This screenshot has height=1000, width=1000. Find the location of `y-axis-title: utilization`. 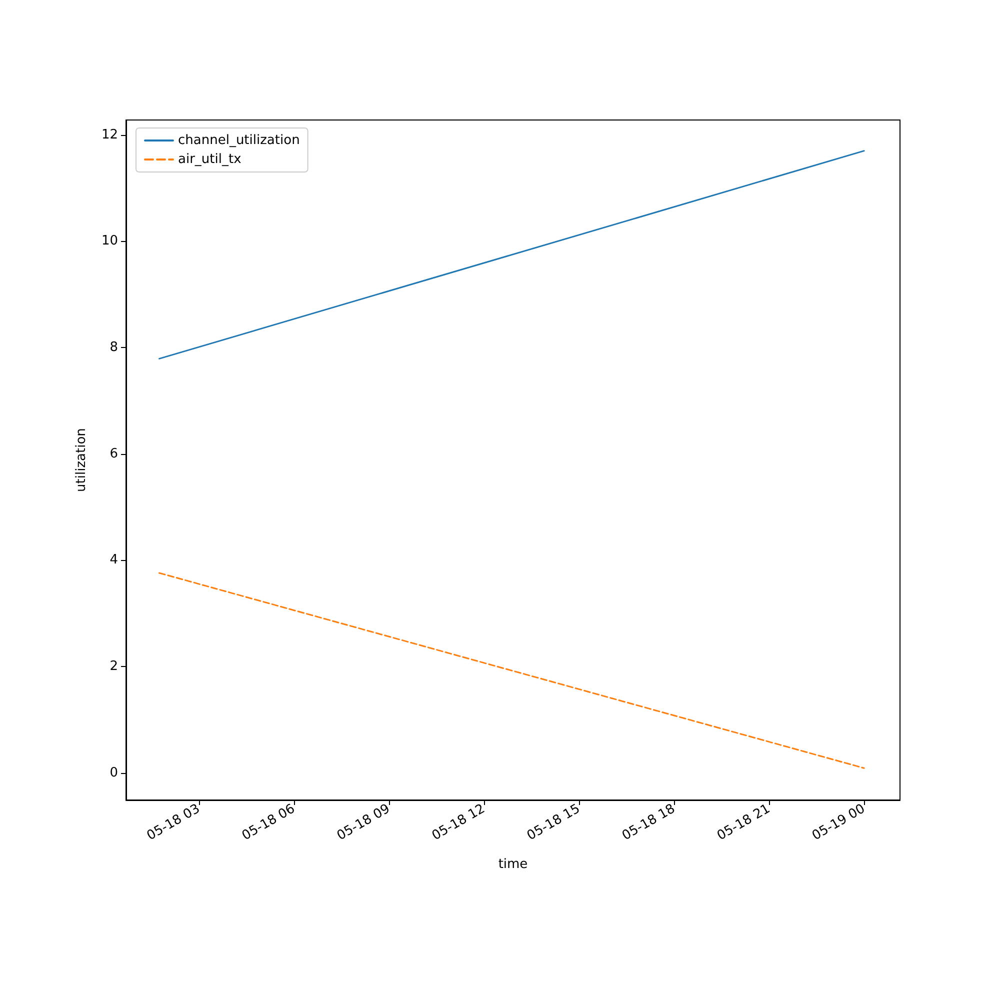

y-axis-title: utilization is located at coordinates (81, 460).